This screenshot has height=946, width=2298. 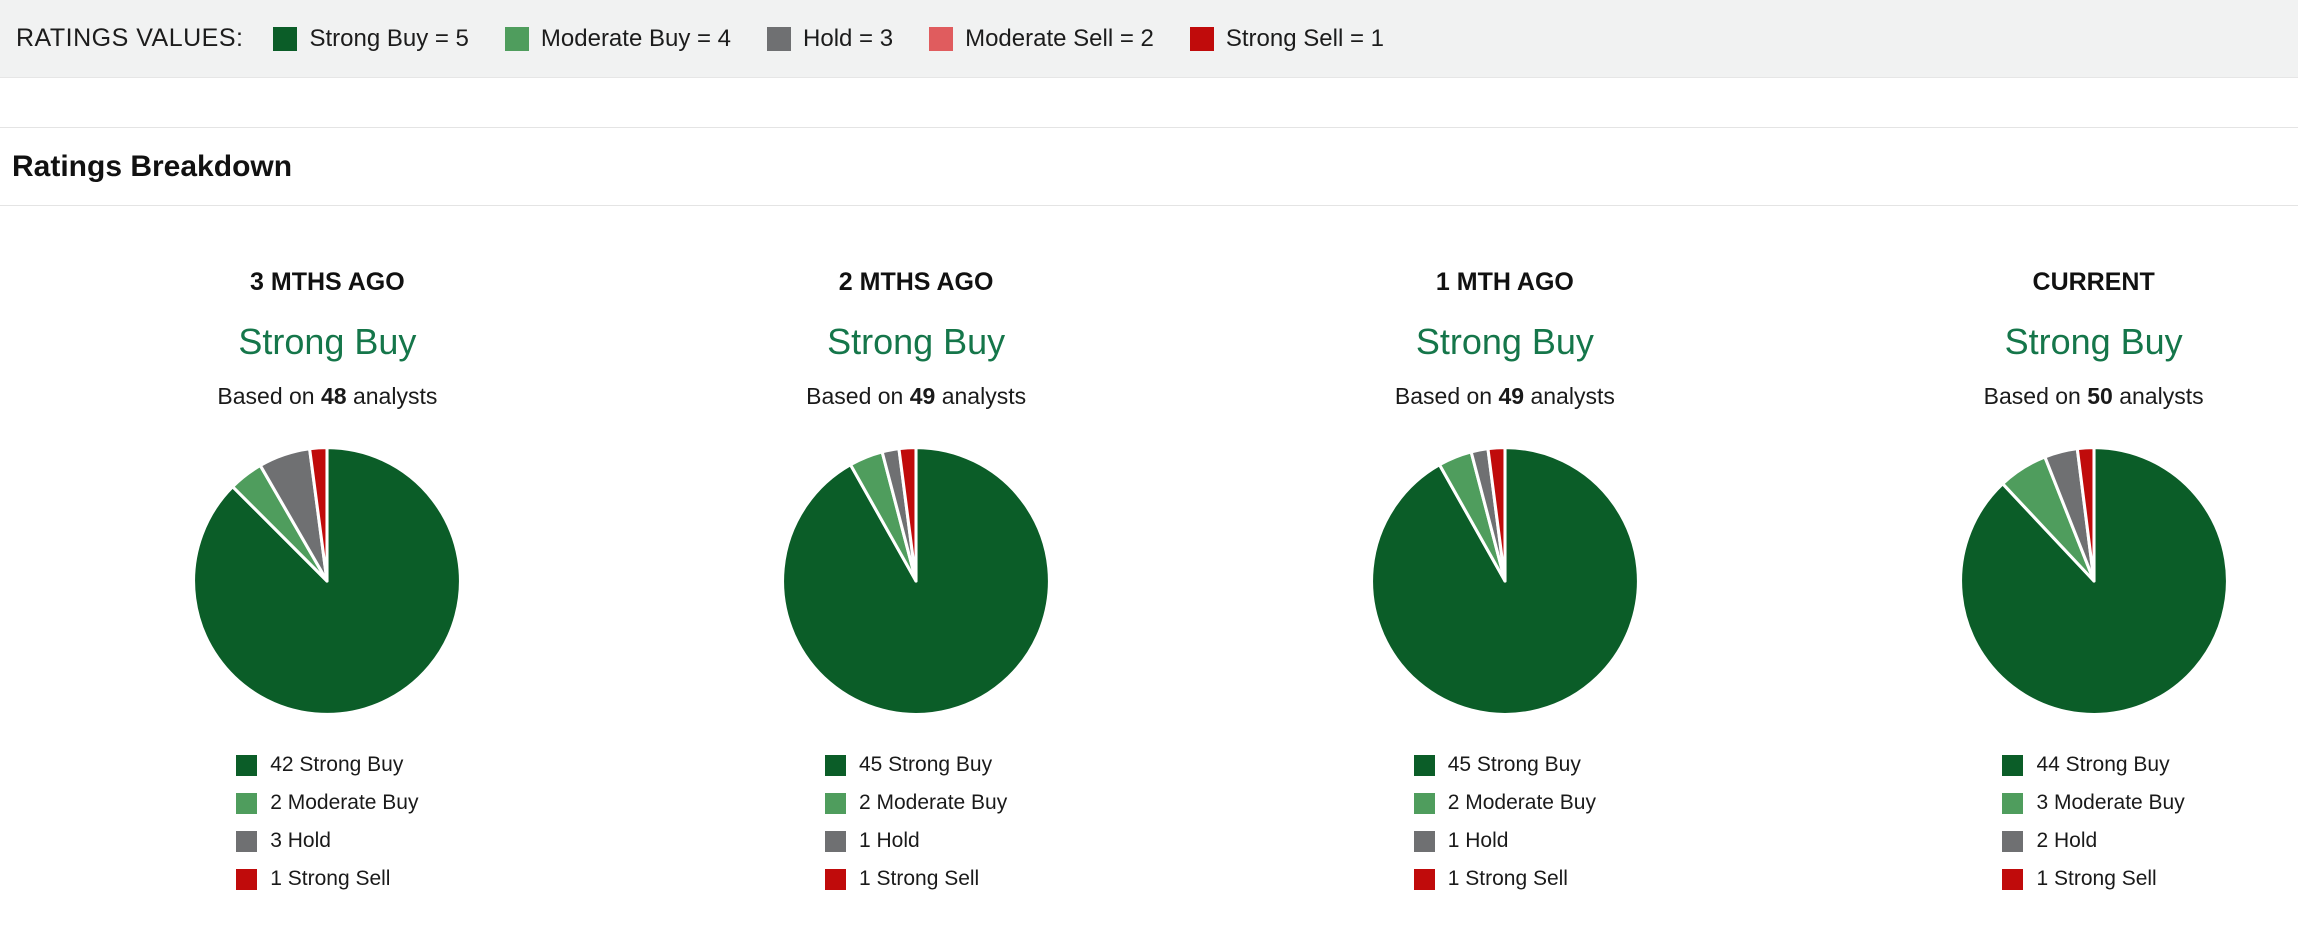 I want to click on pie-legend-row: 2 Hold, so click(x=2093, y=841).